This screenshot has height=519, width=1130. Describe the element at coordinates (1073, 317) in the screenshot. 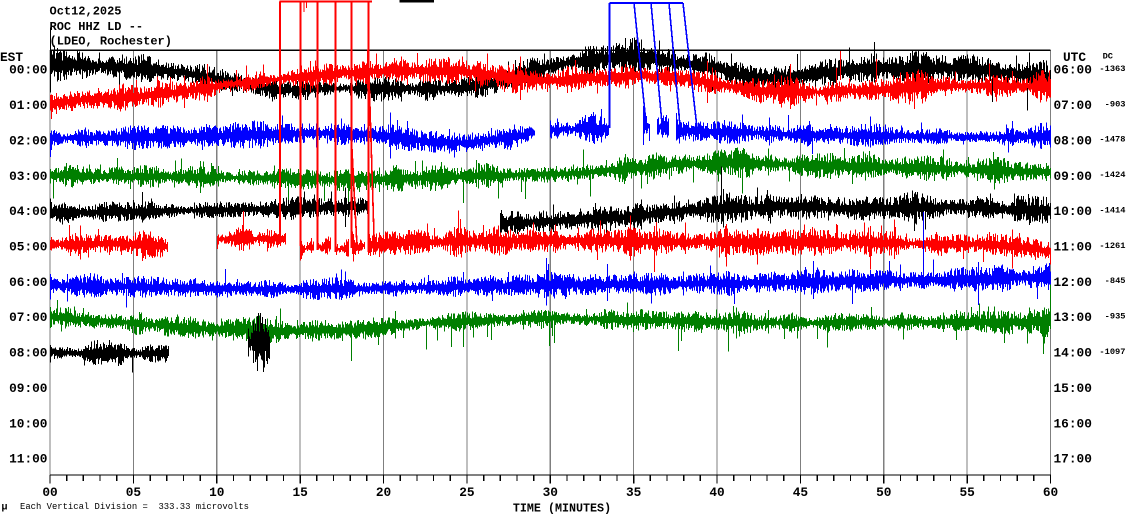

I see `svg-text: 13:00` at that location.